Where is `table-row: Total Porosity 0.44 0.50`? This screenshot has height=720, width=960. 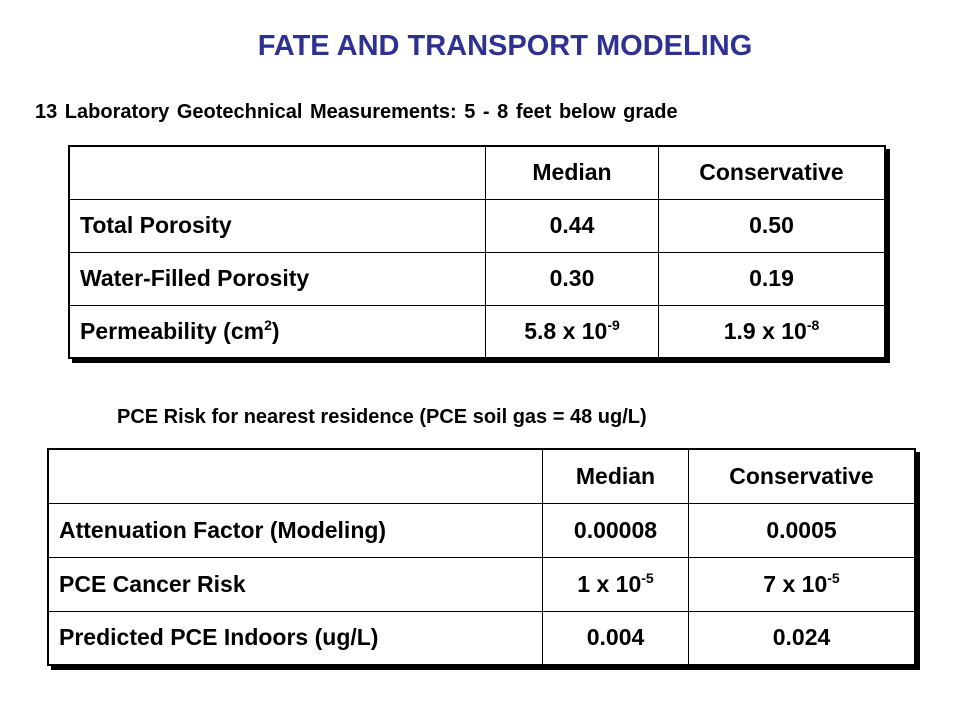 table-row: Total Porosity 0.44 0.50 is located at coordinates (477, 225).